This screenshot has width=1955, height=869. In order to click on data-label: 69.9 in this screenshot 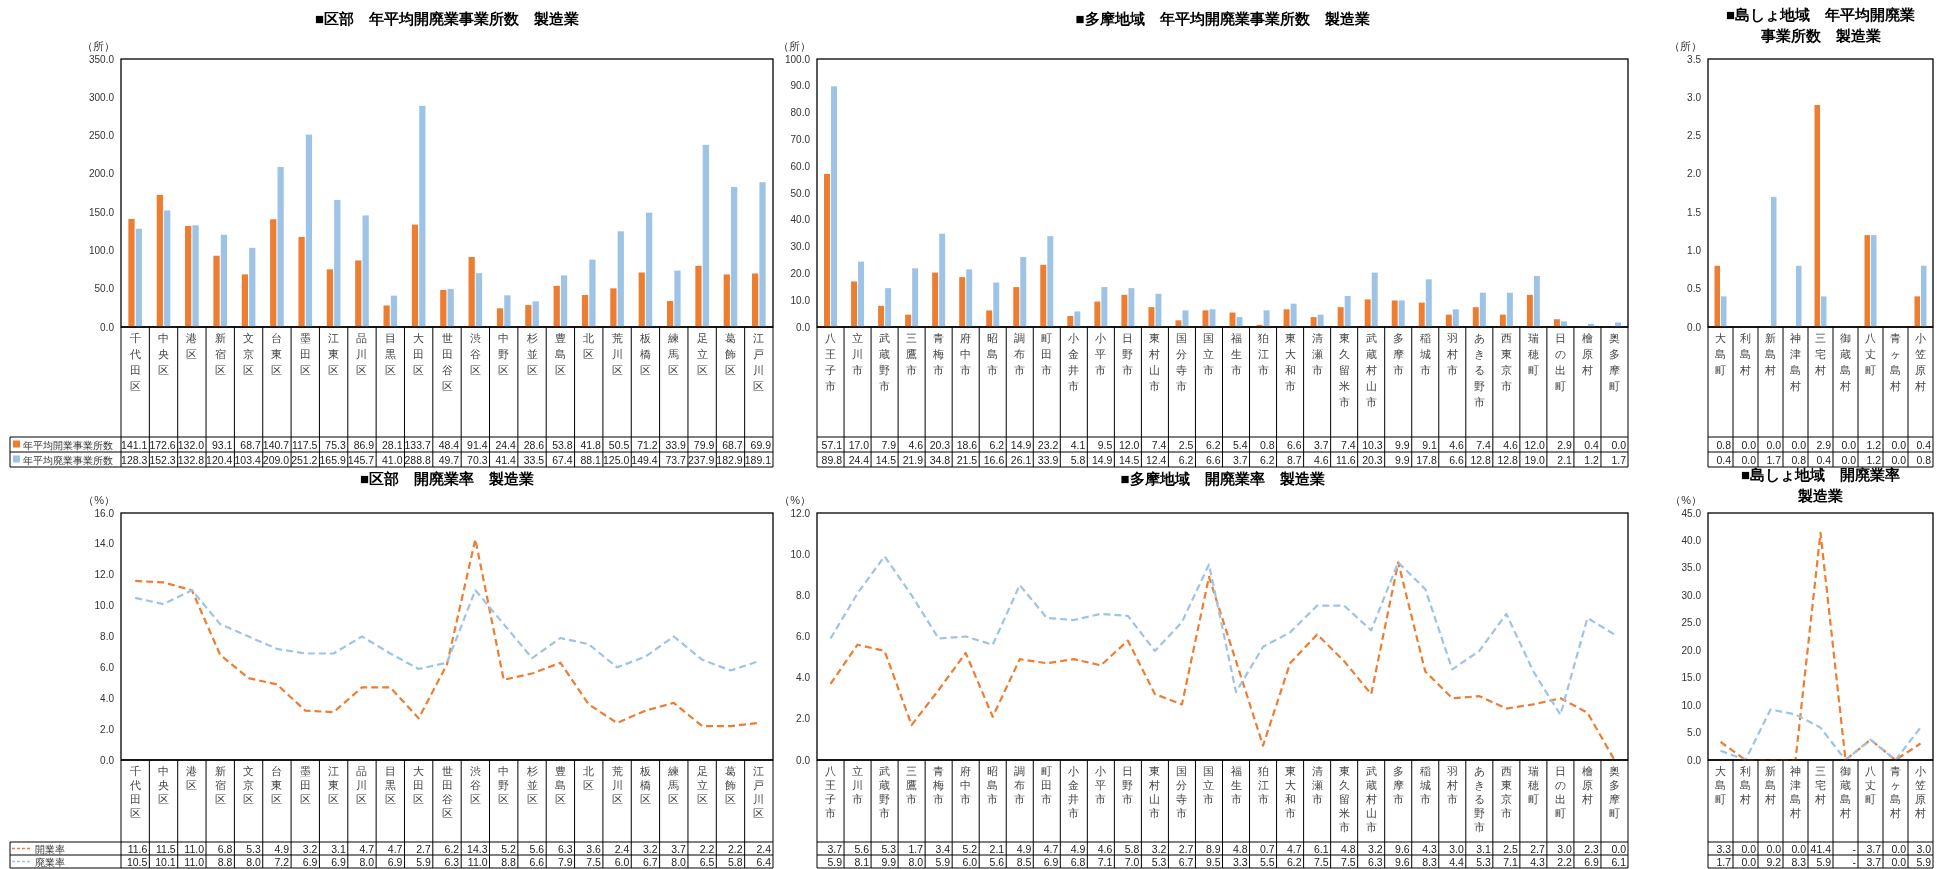, I will do `click(761, 444)`.